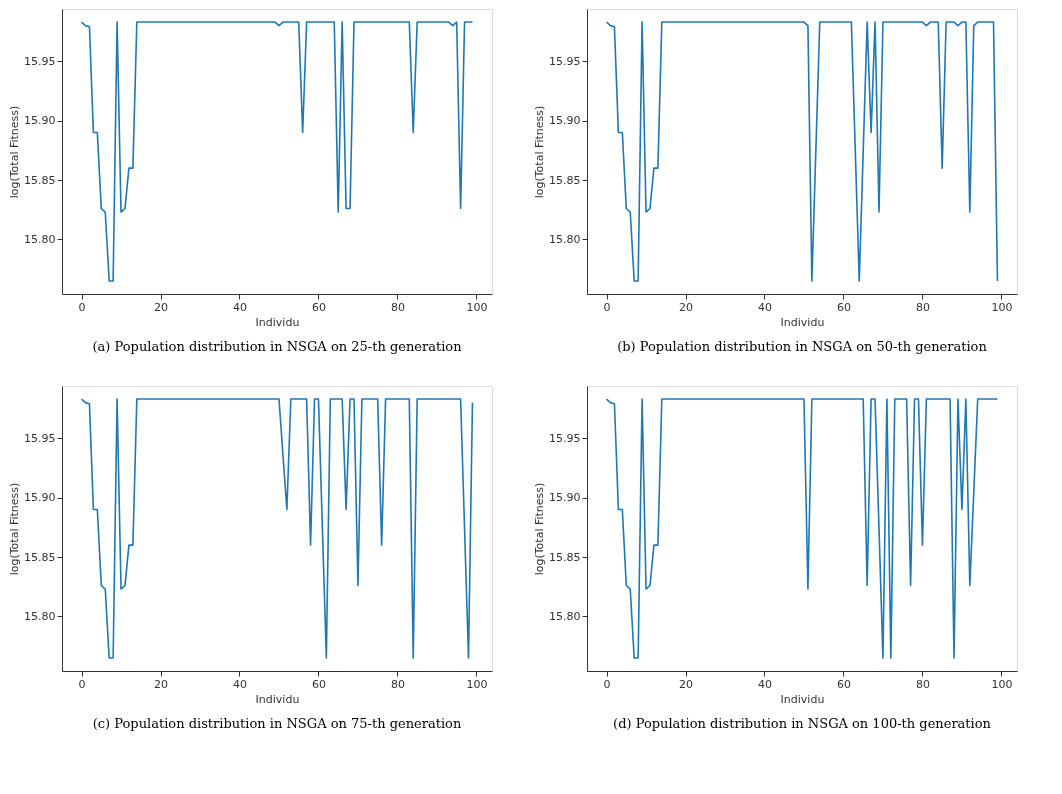 The image size is (1062, 794). I want to click on text: (d) Population distribution in NSGA on 100-th generation, so click(802, 723).